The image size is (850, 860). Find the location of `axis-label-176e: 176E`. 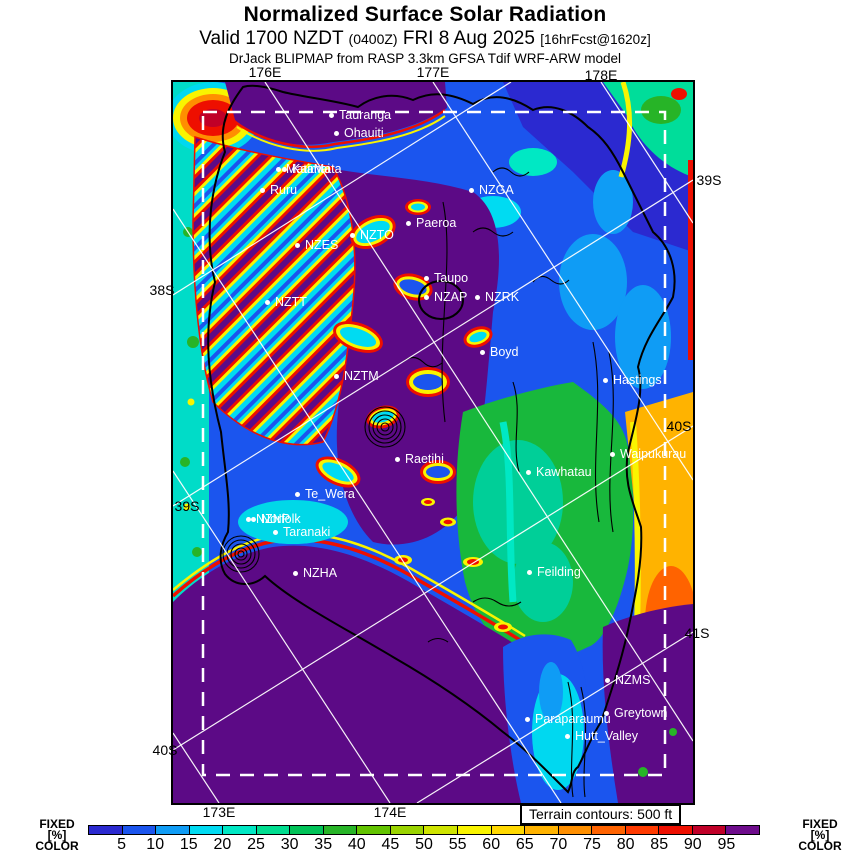

axis-label-176e: 176E is located at coordinates (265, 72).